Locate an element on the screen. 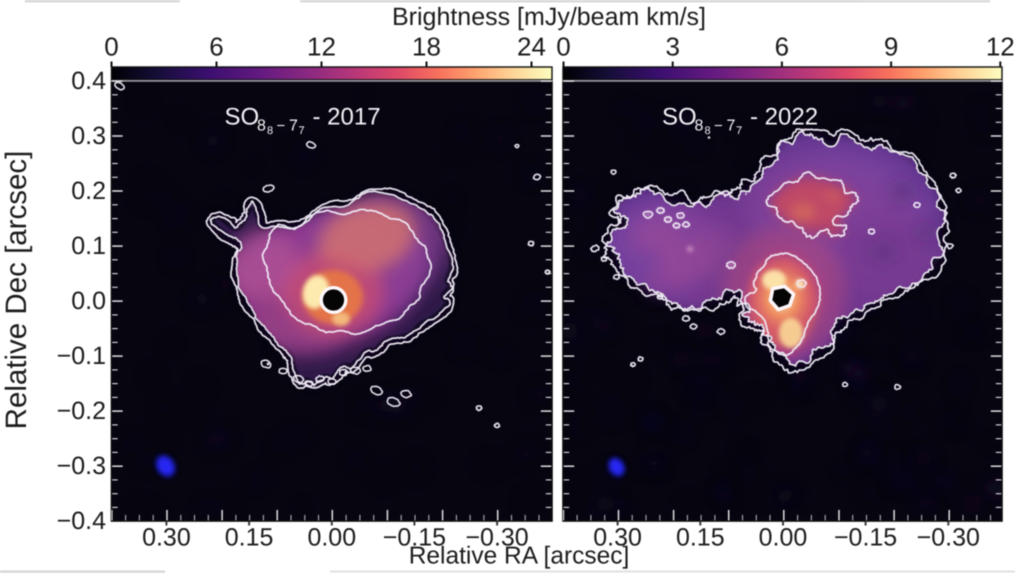  svg-text: 3 is located at coordinates (672, 47).